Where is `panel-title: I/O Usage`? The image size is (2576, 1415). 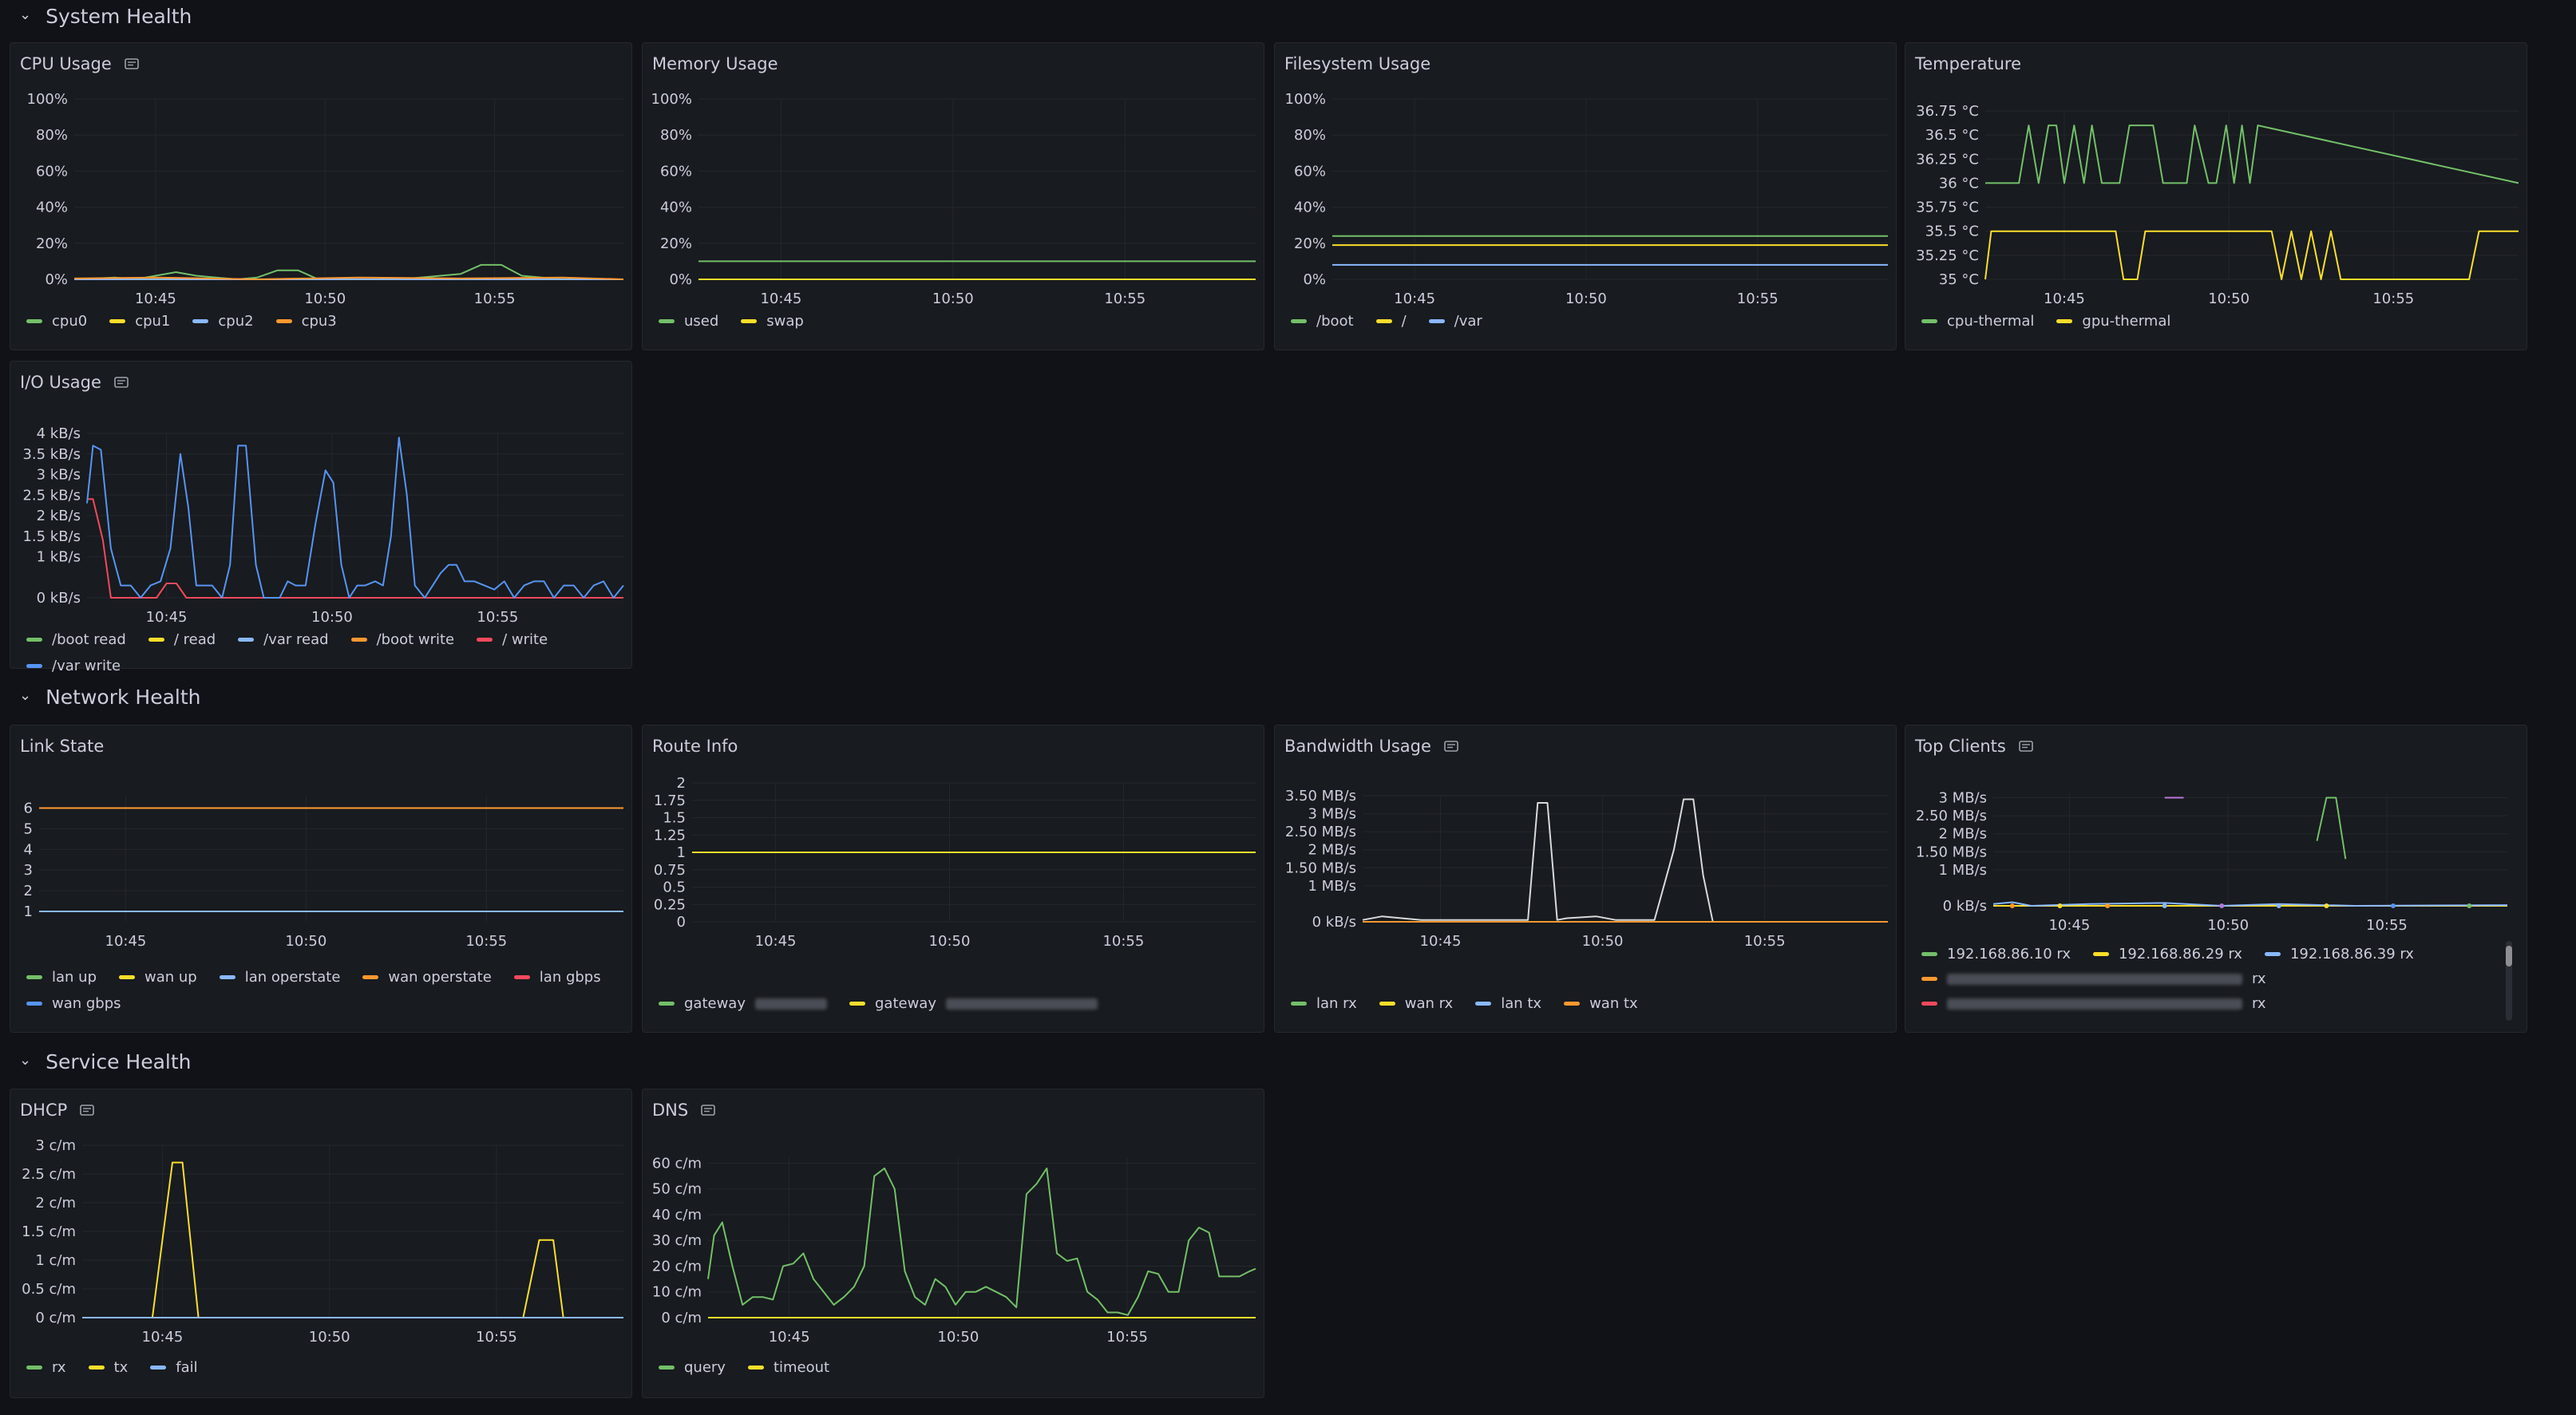
panel-title: I/O Usage is located at coordinates (75, 382).